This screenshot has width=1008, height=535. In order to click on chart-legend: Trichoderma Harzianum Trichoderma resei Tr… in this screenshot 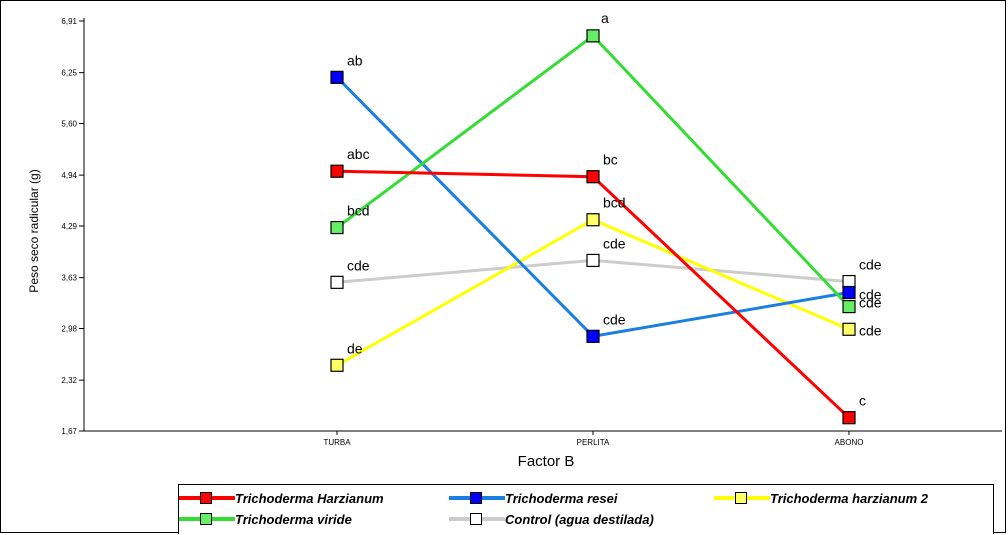, I will do `click(586, 509)`.